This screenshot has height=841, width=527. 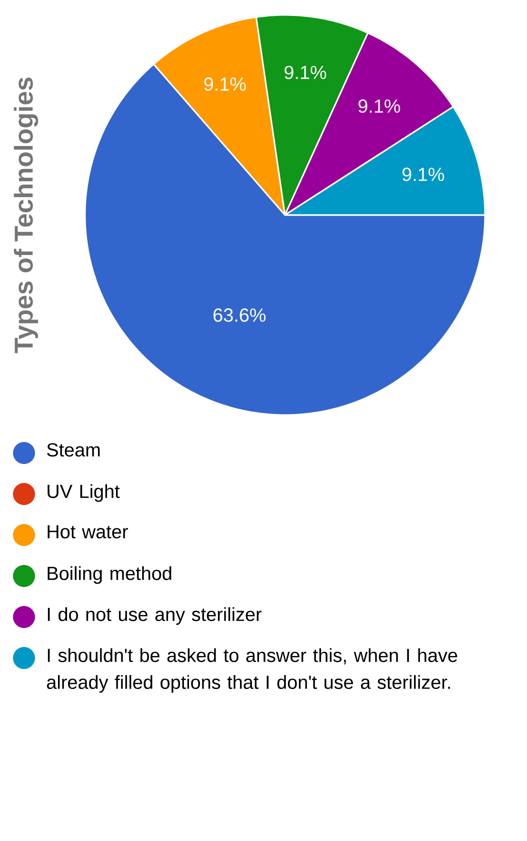 I want to click on legend-label: Steam, so click(x=73, y=450).